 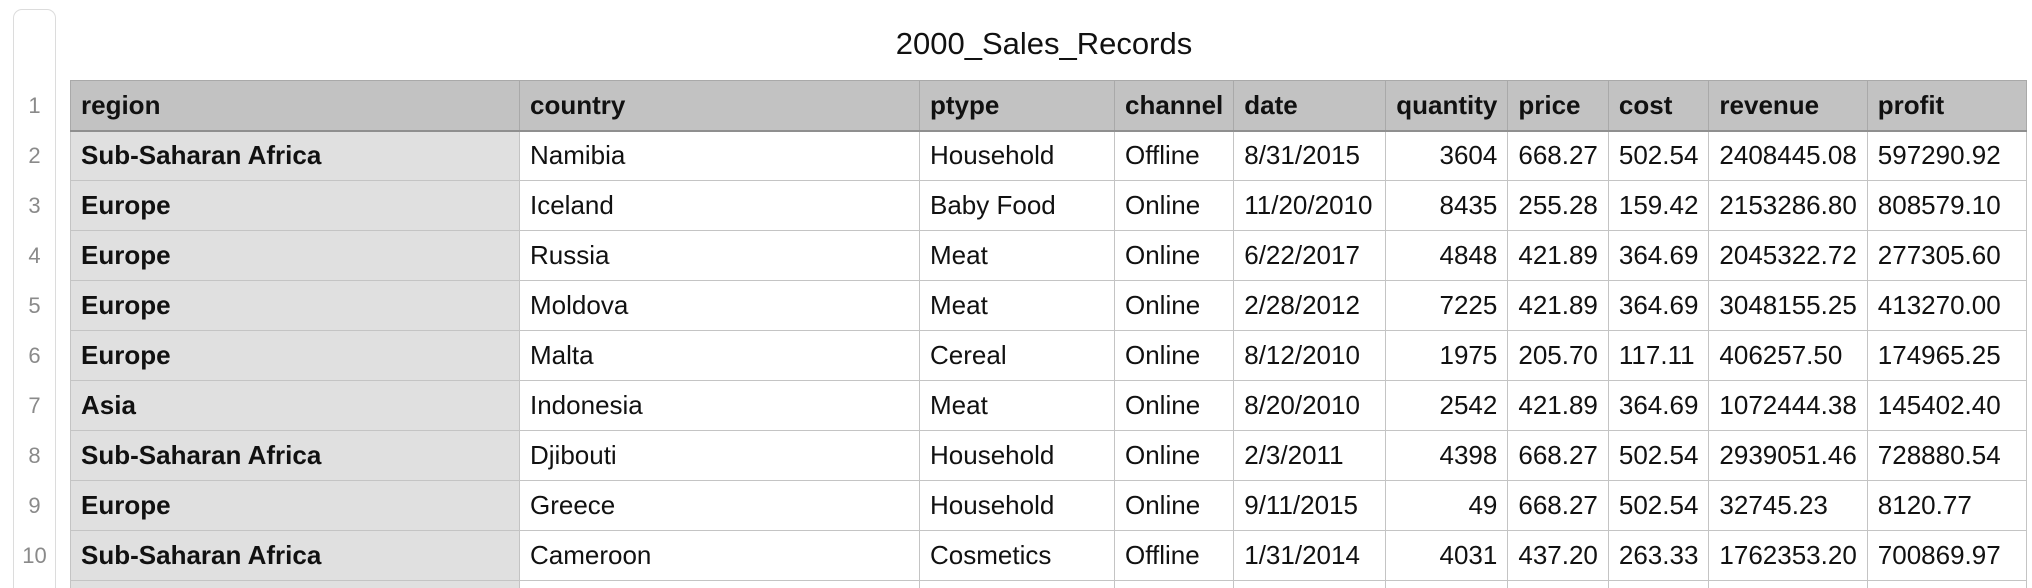 I want to click on cell-profit: 277305.60, so click(x=1946, y=255).